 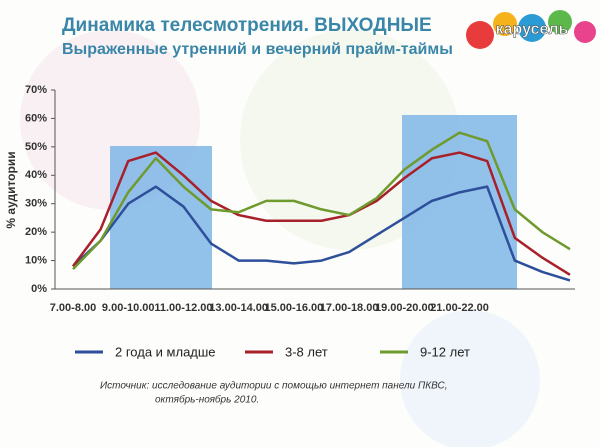 I want to click on legend-label: 2 года и младше, so click(x=165, y=351).